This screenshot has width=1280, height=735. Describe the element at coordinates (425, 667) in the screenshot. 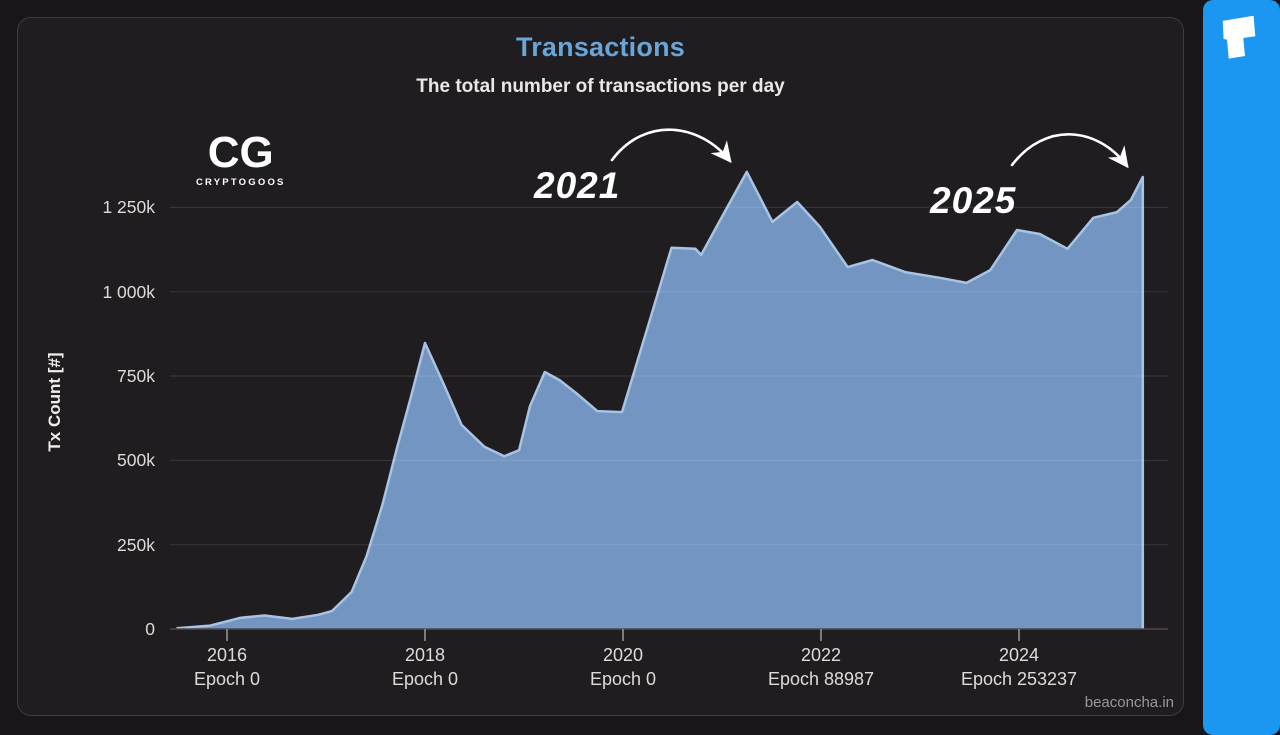

I see `x-tick-label-2018: 2018 Epoch 0` at that location.